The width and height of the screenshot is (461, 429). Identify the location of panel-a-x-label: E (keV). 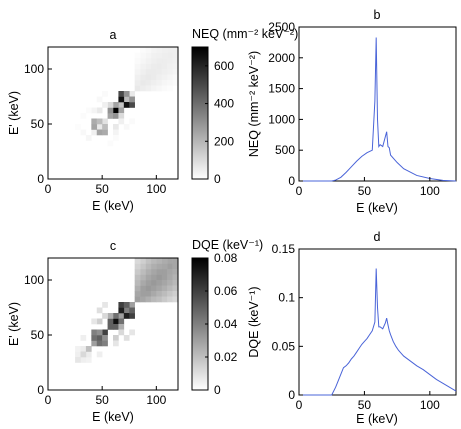
(113, 206).